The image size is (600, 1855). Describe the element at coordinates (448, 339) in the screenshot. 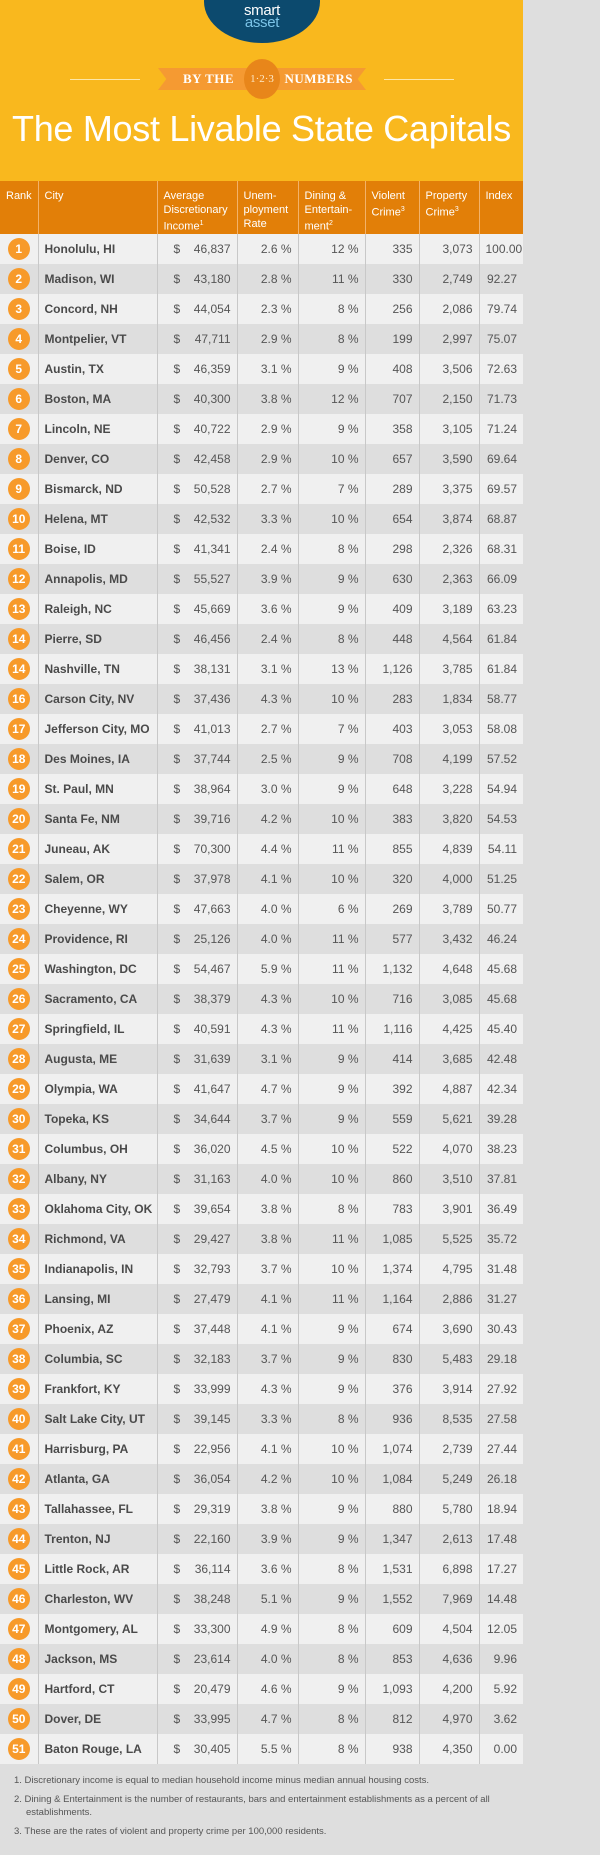

I see `cell-property-crime: 2,997` at that location.